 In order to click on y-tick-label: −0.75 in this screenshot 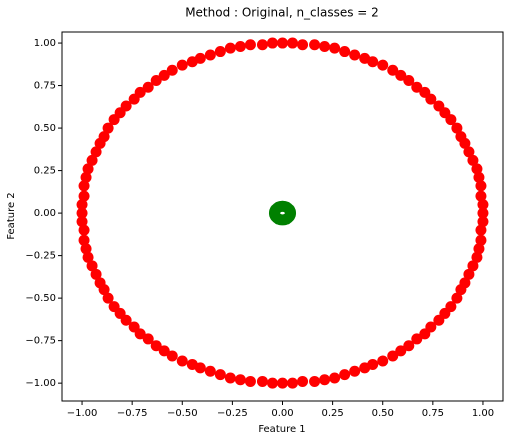, I will do `click(40, 341)`.